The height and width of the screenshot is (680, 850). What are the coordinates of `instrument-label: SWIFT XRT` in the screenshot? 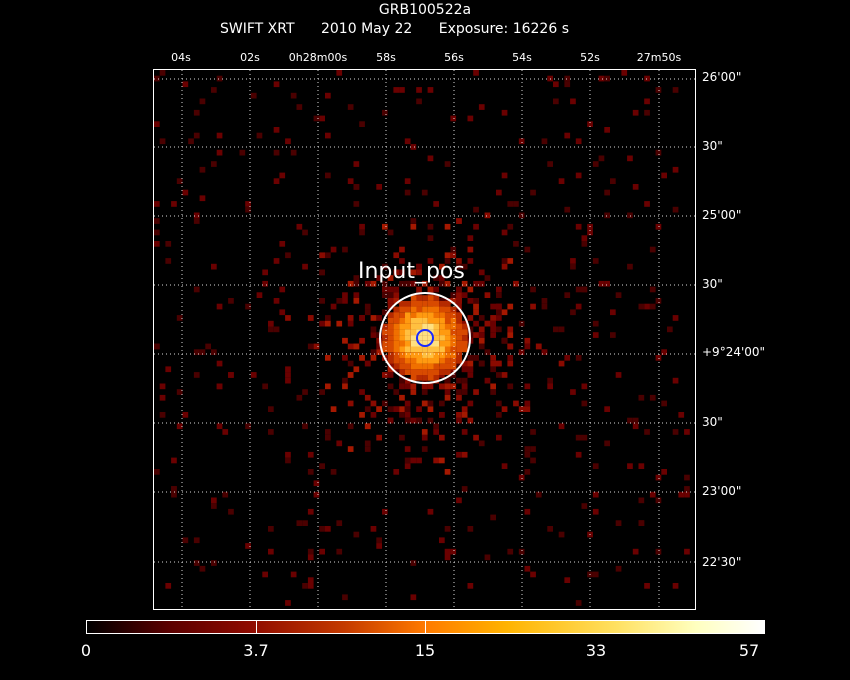 It's located at (257, 29).